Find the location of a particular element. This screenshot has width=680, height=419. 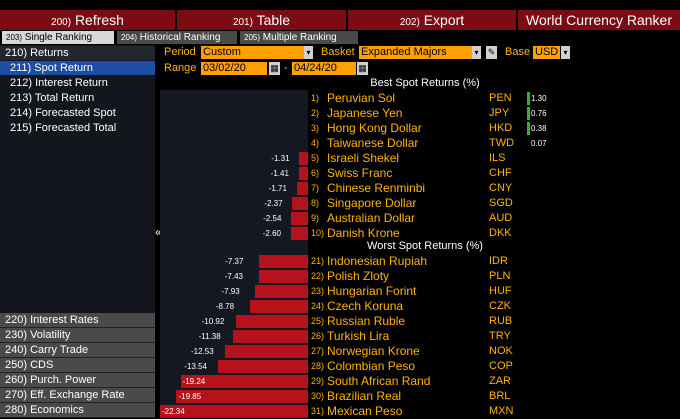

currency-name: Taiwanese Dollar is located at coordinates (373, 143).